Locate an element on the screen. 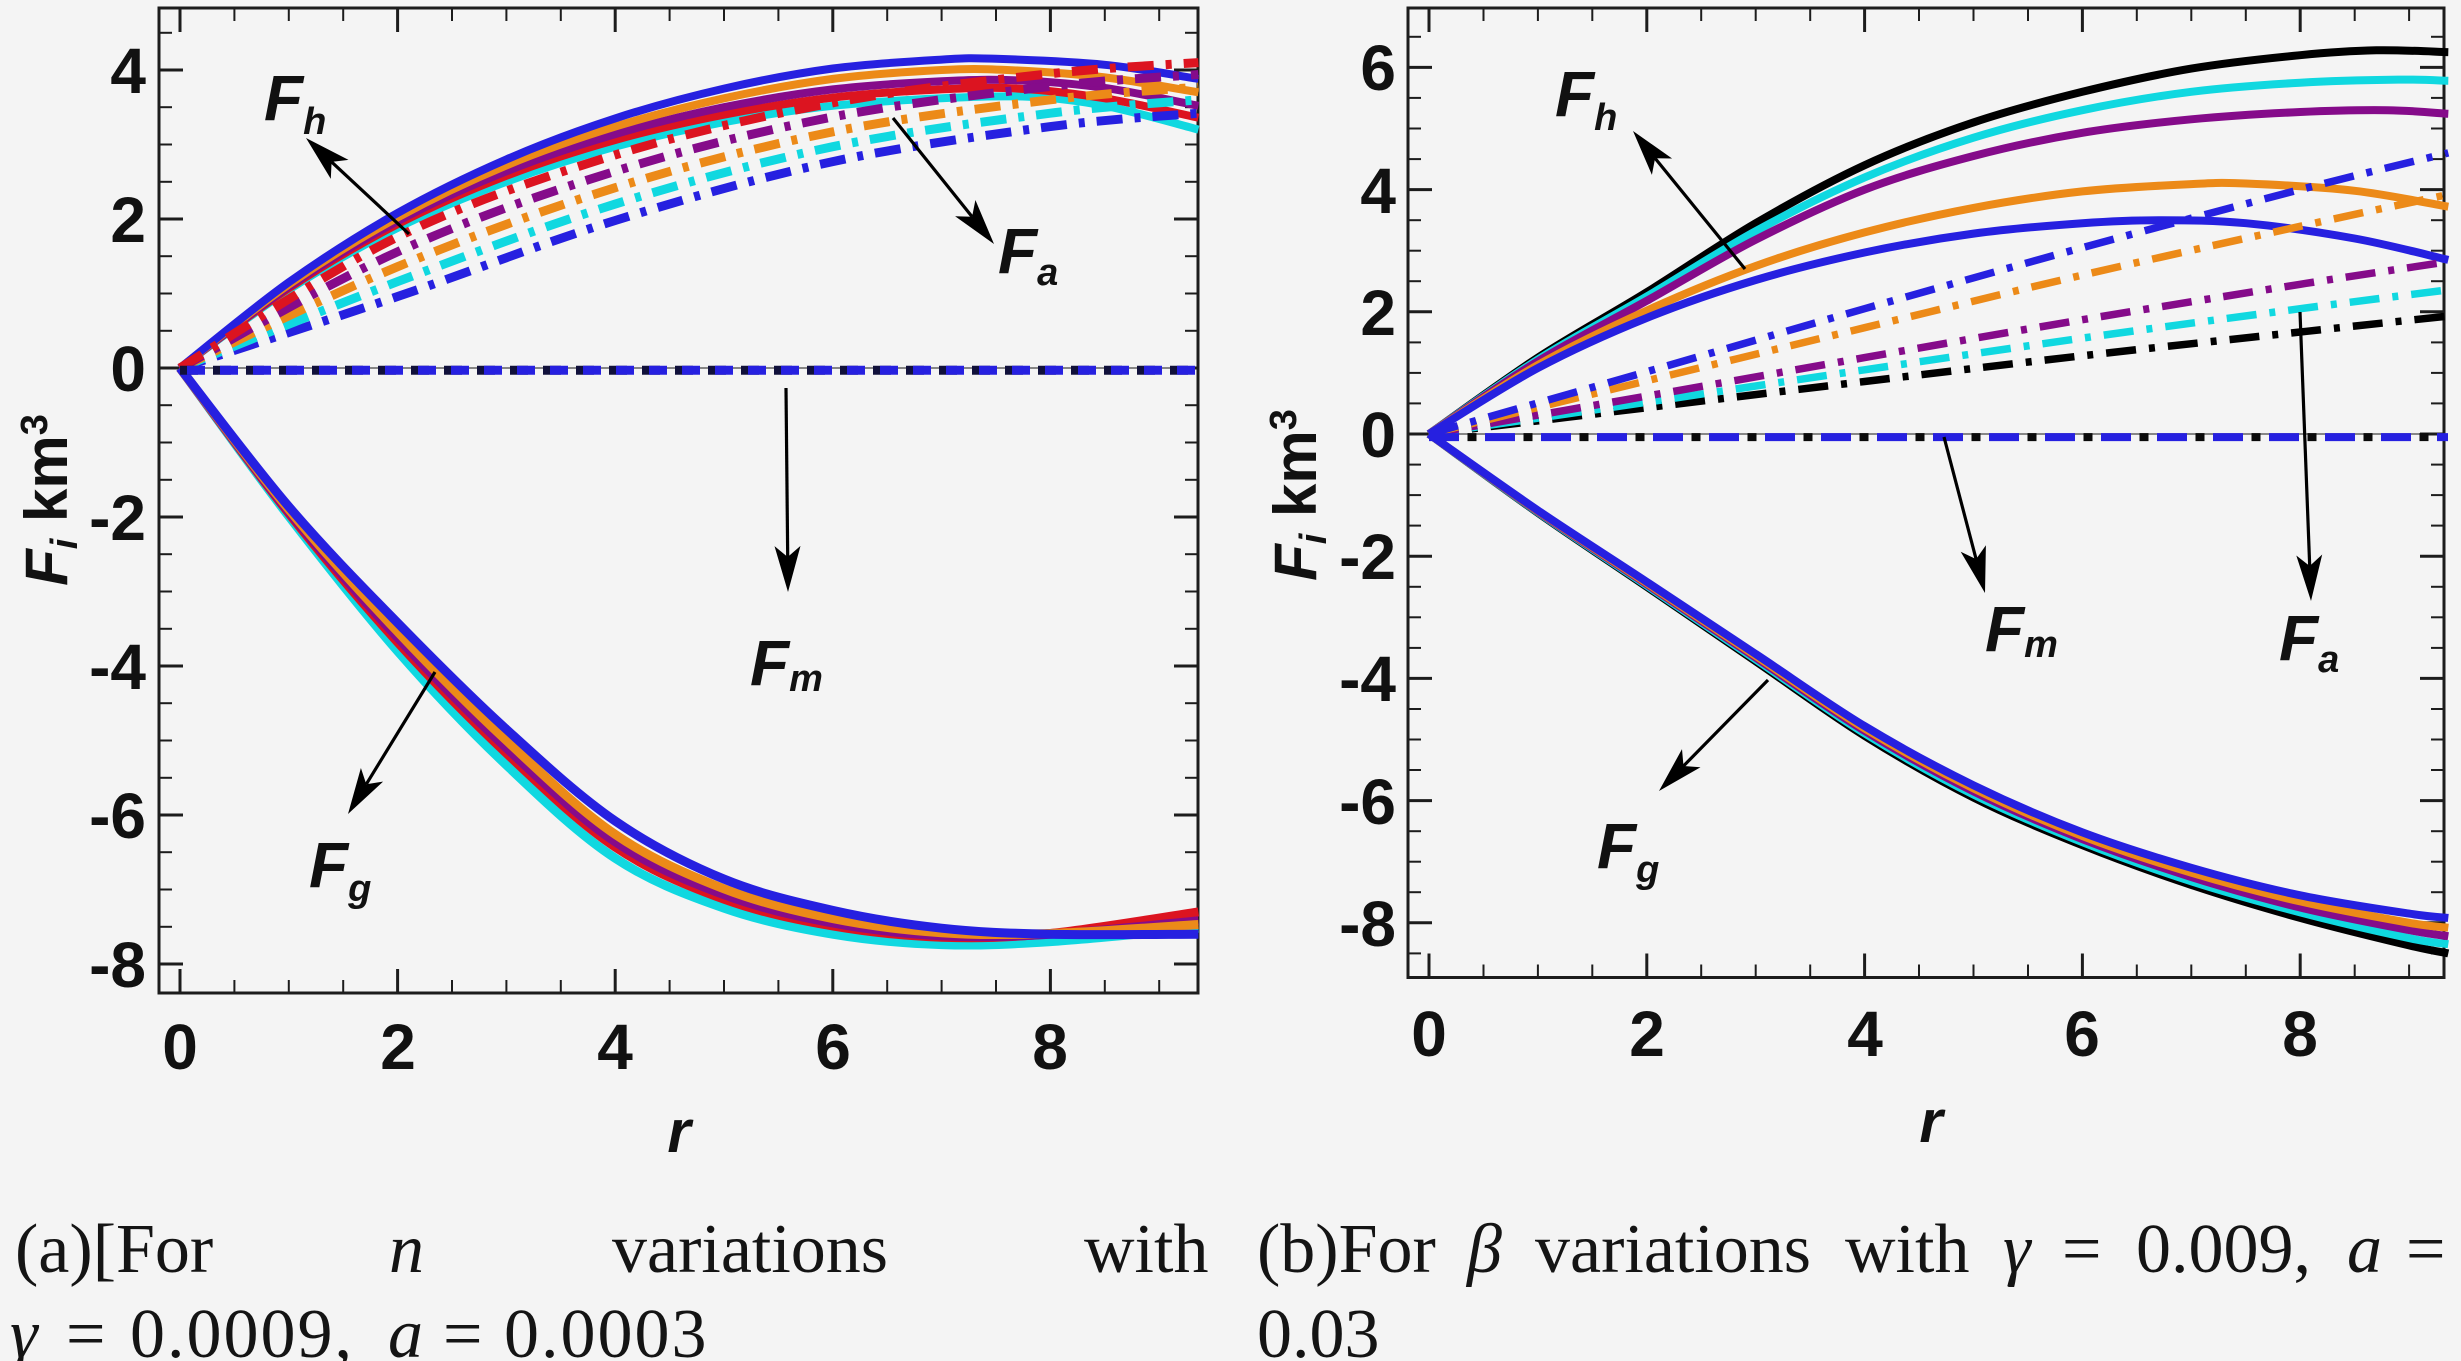 This screenshot has width=2461, height=1361. svg-text: β is located at coordinates (1483, 1249).